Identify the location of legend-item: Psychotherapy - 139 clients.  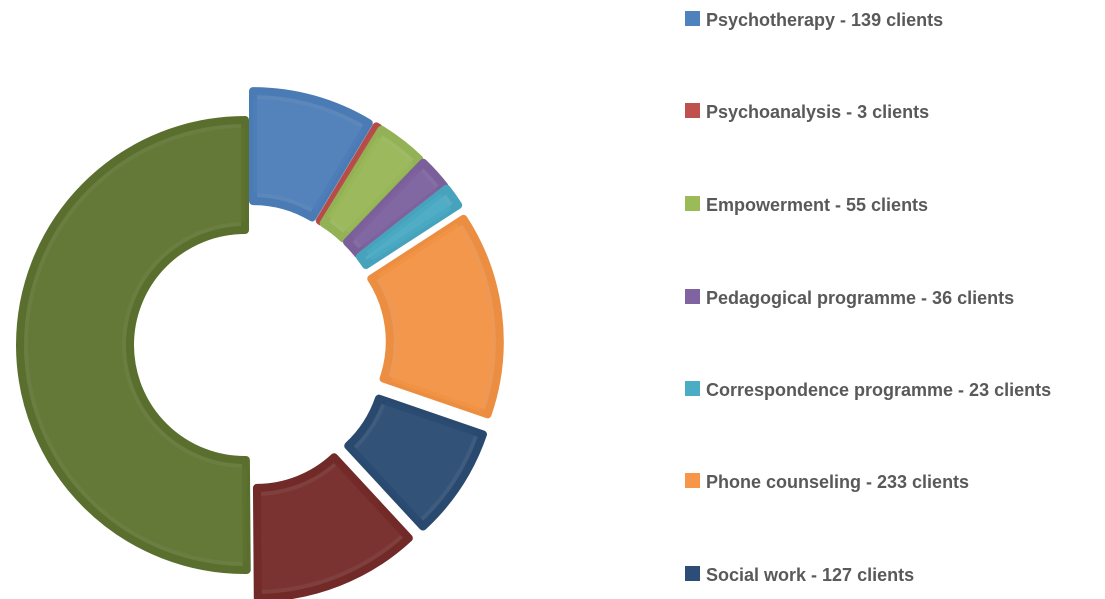
(875, 20).